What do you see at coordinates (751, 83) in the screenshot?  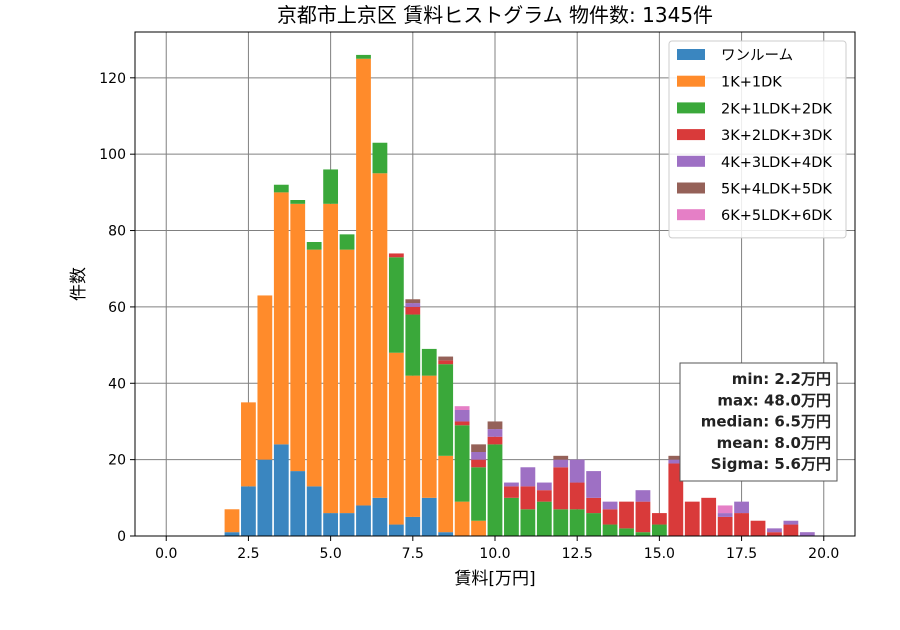 I see `legend-entry-label: 1K+1DK` at bounding box center [751, 83].